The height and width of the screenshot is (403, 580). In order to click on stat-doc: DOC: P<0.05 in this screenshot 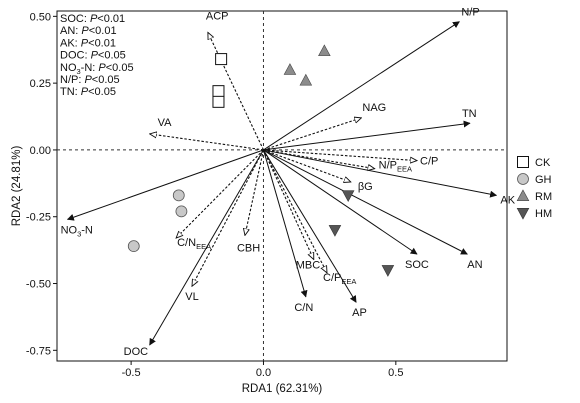, I will do `click(93, 56)`.